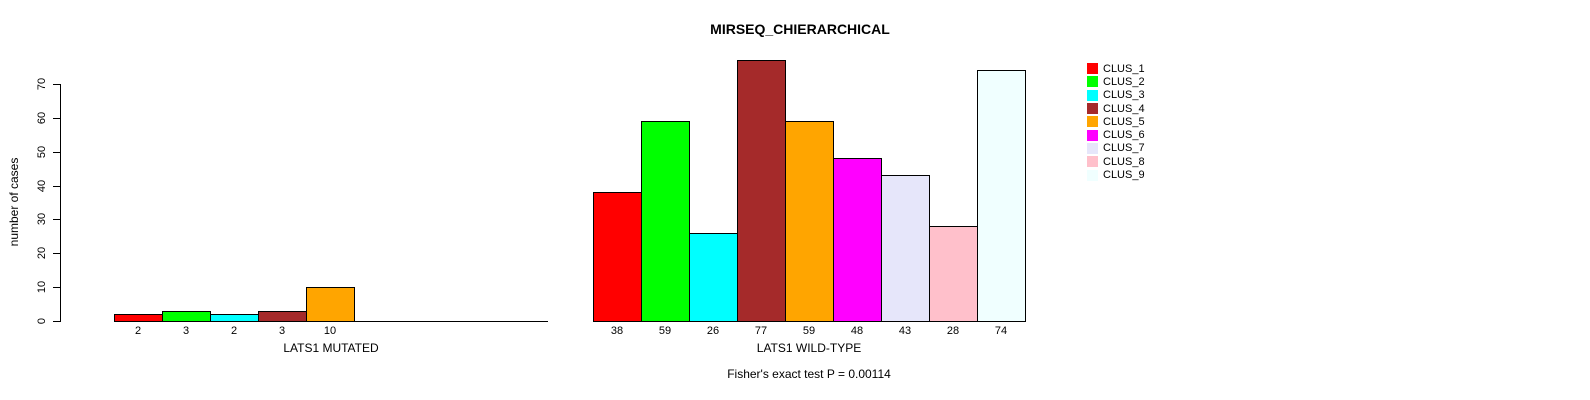 This screenshot has width=1590, height=400. I want to click on legend-item-clus_8: CLUS_8, so click(1116, 161).